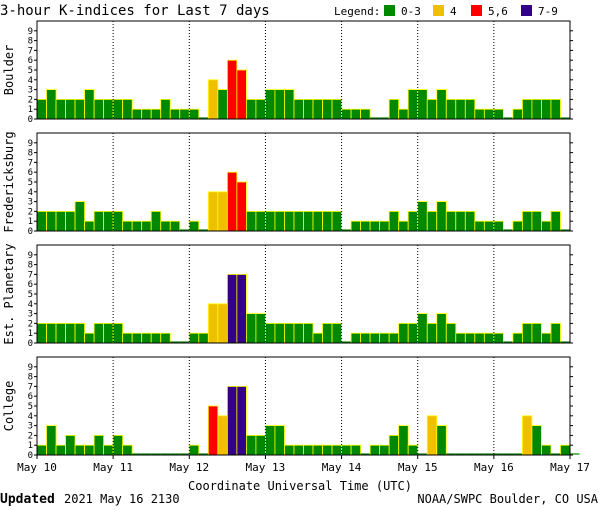 The width and height of the screenshot is (600, 510). What do you see at coordinates (37, 467) in the screenshot?
I see `x-tick-label: May 10` at bounding box center [37, 467].